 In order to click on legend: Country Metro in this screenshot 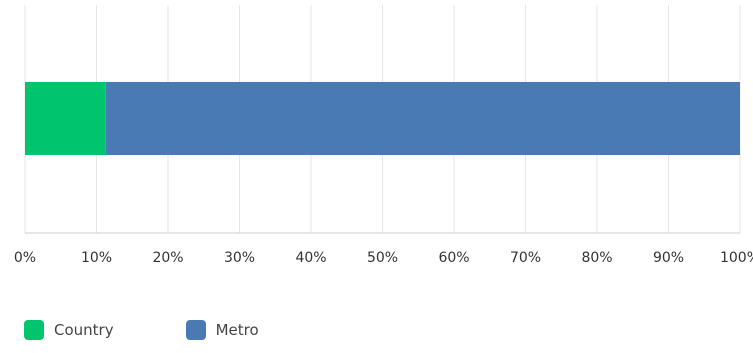, I will do `click(177, 330)`.